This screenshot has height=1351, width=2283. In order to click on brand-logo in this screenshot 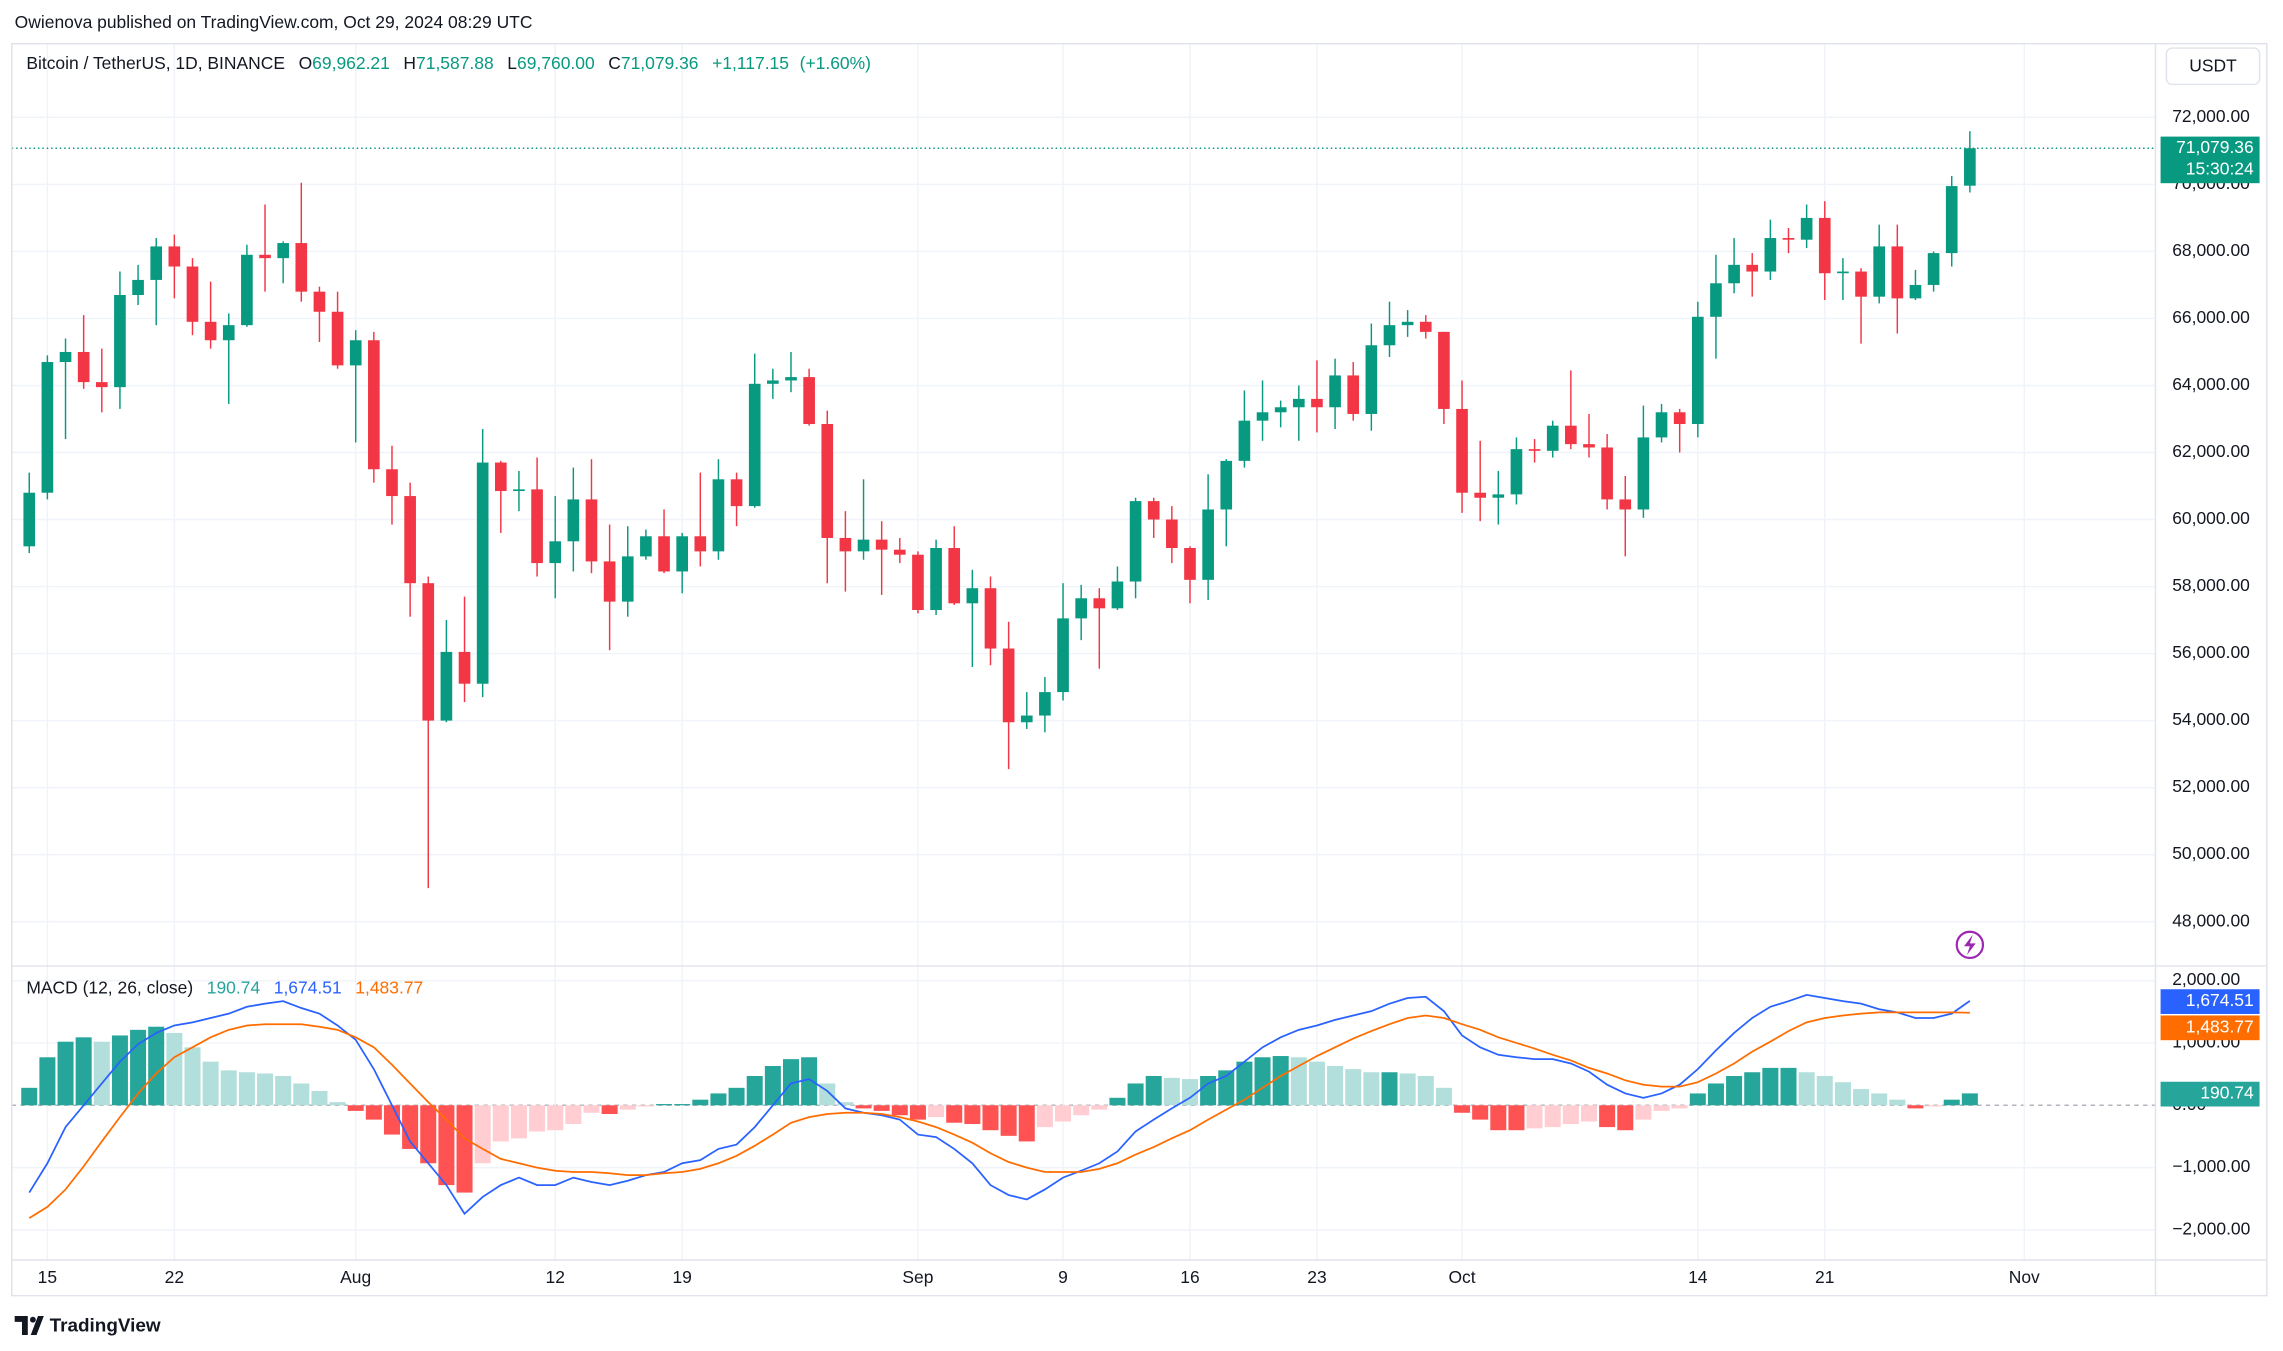, I will do `click(29, 1325)`.